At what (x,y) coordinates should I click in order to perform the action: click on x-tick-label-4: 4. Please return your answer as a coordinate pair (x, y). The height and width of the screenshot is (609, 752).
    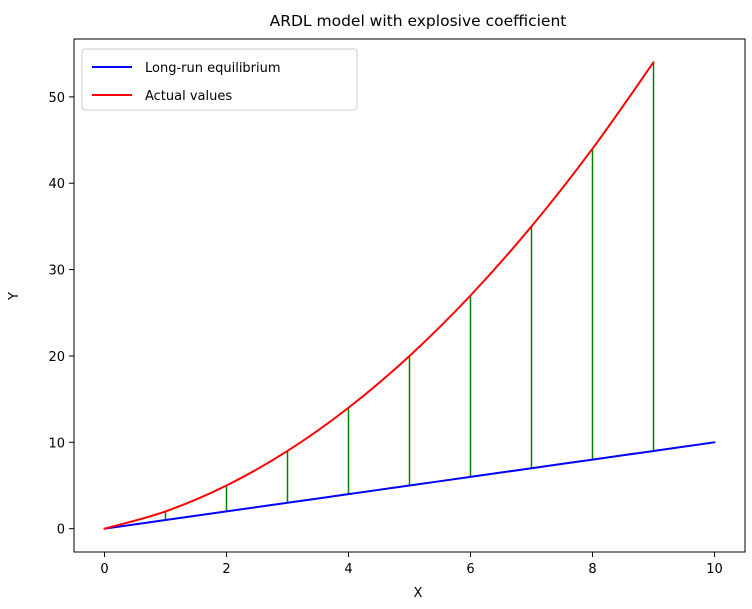
    Looking at the image, I should click on (348, 569).